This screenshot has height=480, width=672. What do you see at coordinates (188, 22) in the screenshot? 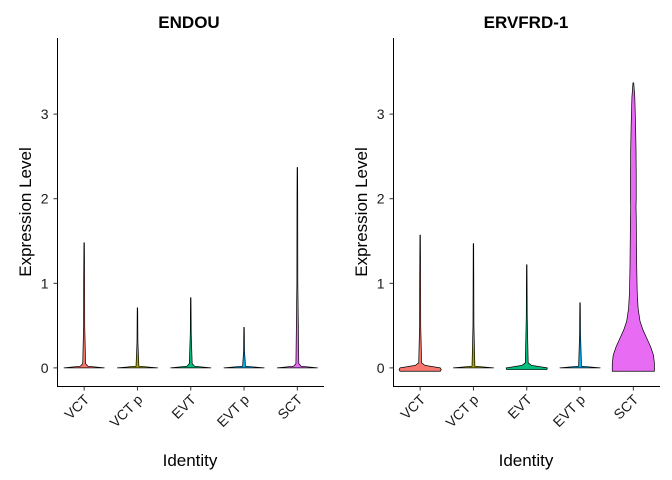
I see `panel-title: ENDOU` at bounding box center [188, 22].